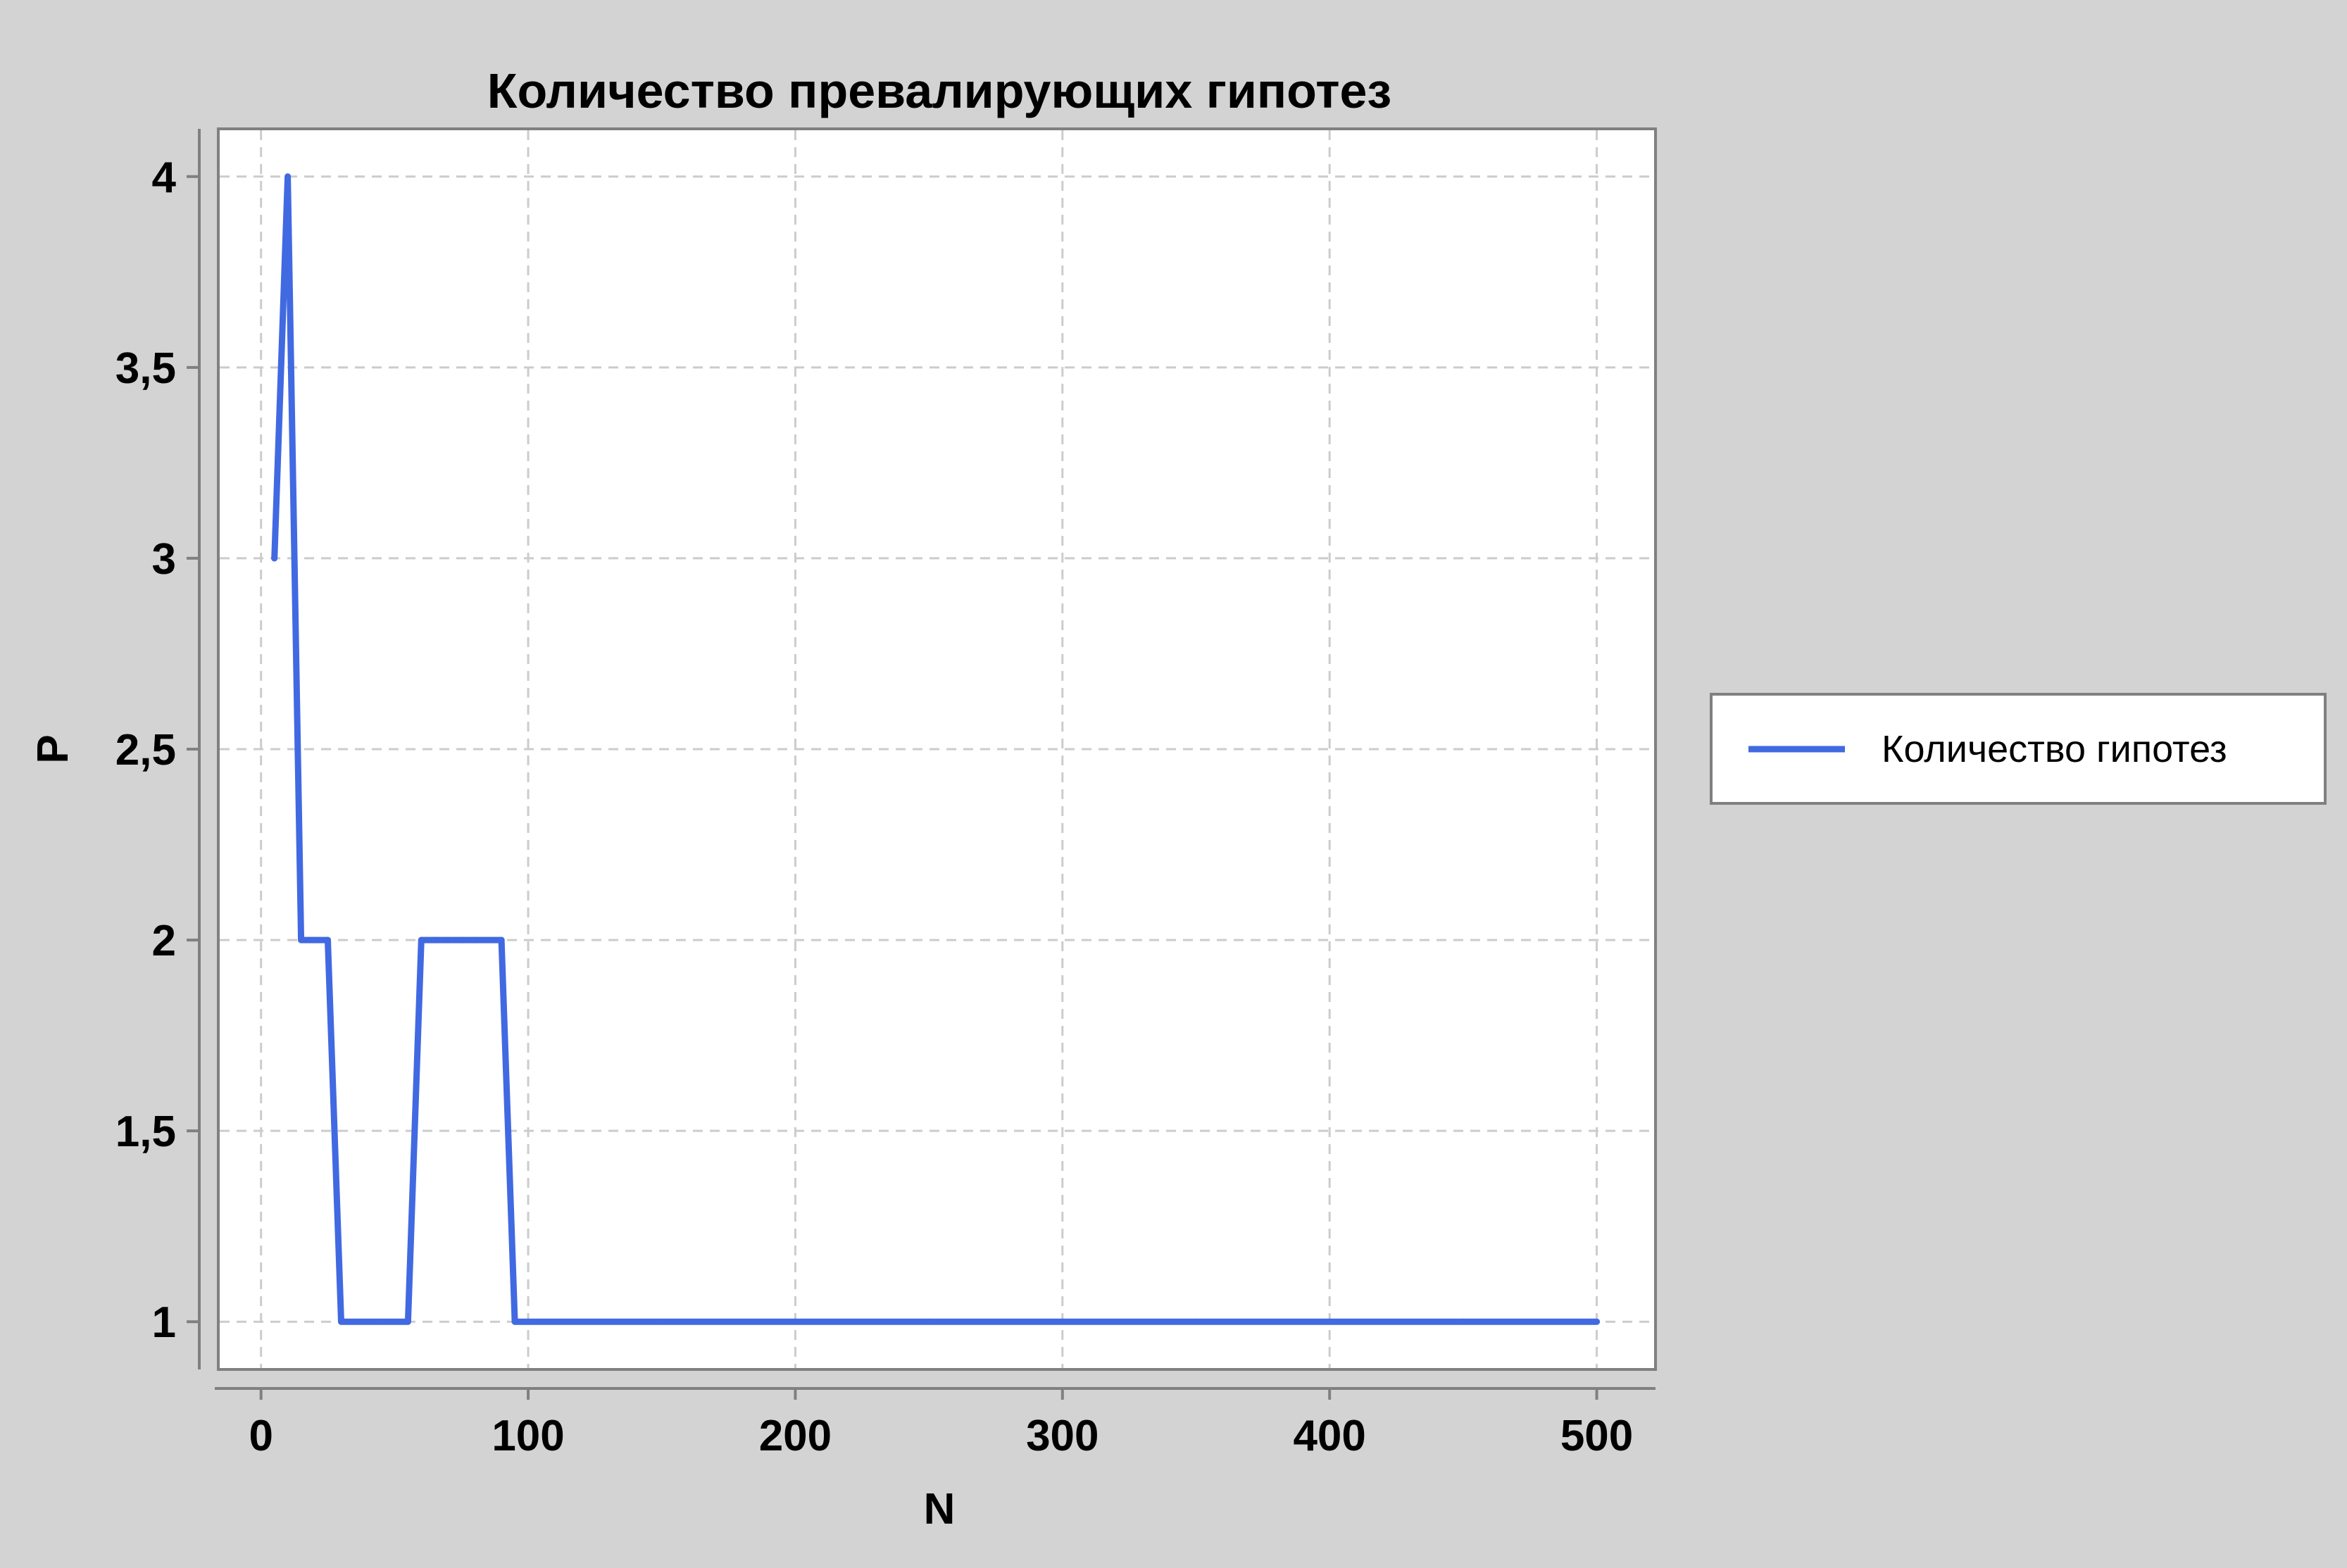  I want to click on x-tick-label: 500, so click(1596, 1436).